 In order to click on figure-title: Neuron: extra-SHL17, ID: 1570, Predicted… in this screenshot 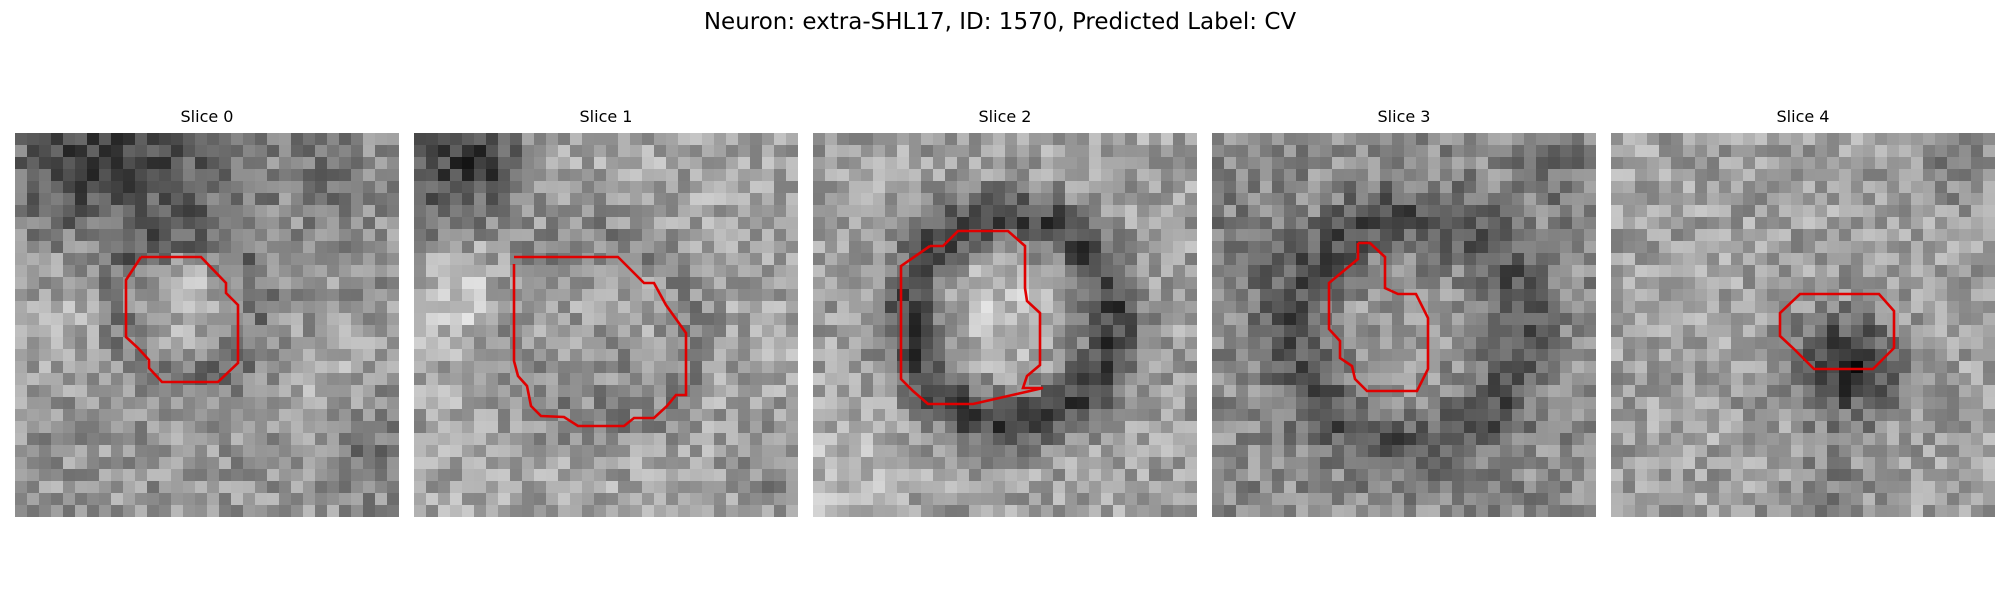, I will do `click(1000, 22)`.